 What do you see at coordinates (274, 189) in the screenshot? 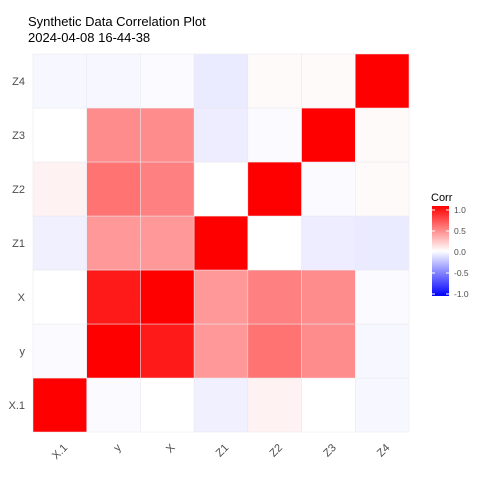
I see `heatmap-cell-z2-z2` at bounding box center [274, 189].